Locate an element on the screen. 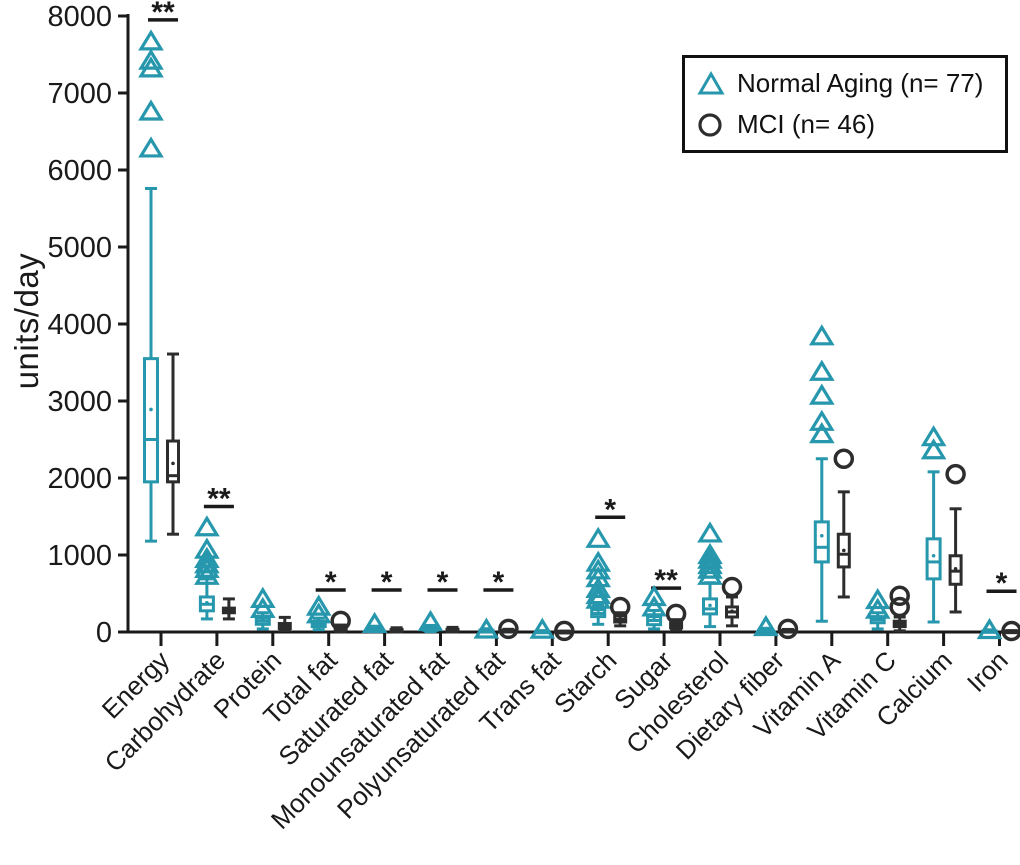 The height and width of the screenshot is (865, 1020). x-tick-label-starch: Starch is located at coordinates (585, 682).